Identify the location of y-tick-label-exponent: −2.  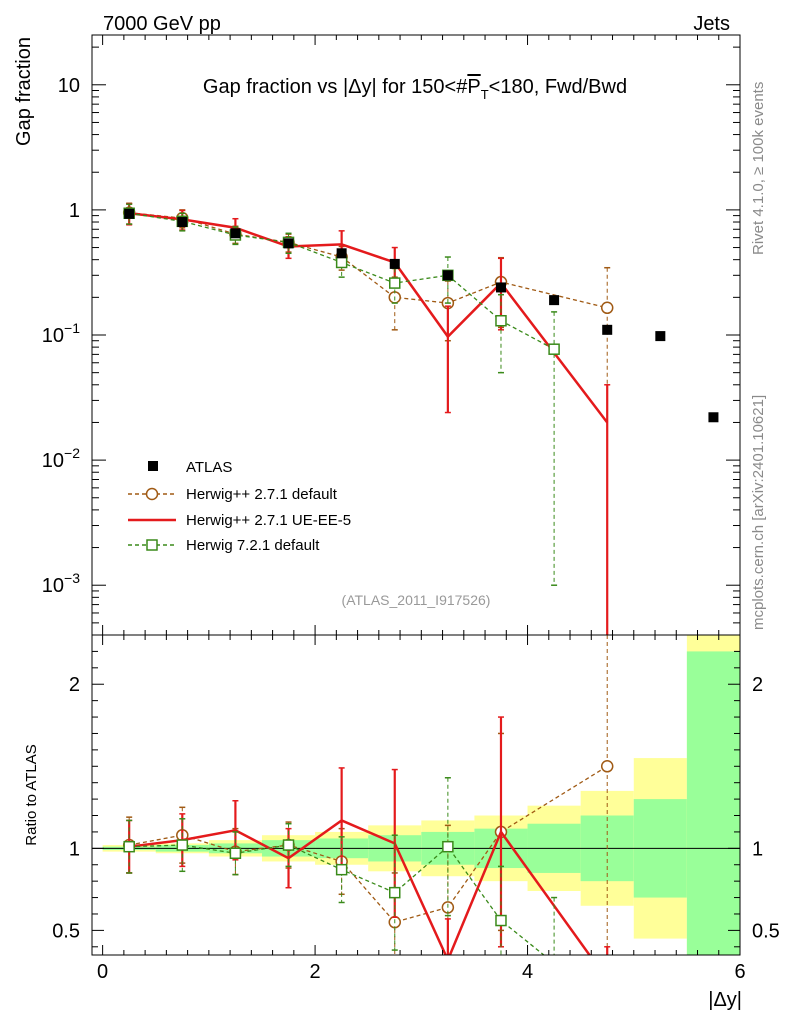
(72, 453).